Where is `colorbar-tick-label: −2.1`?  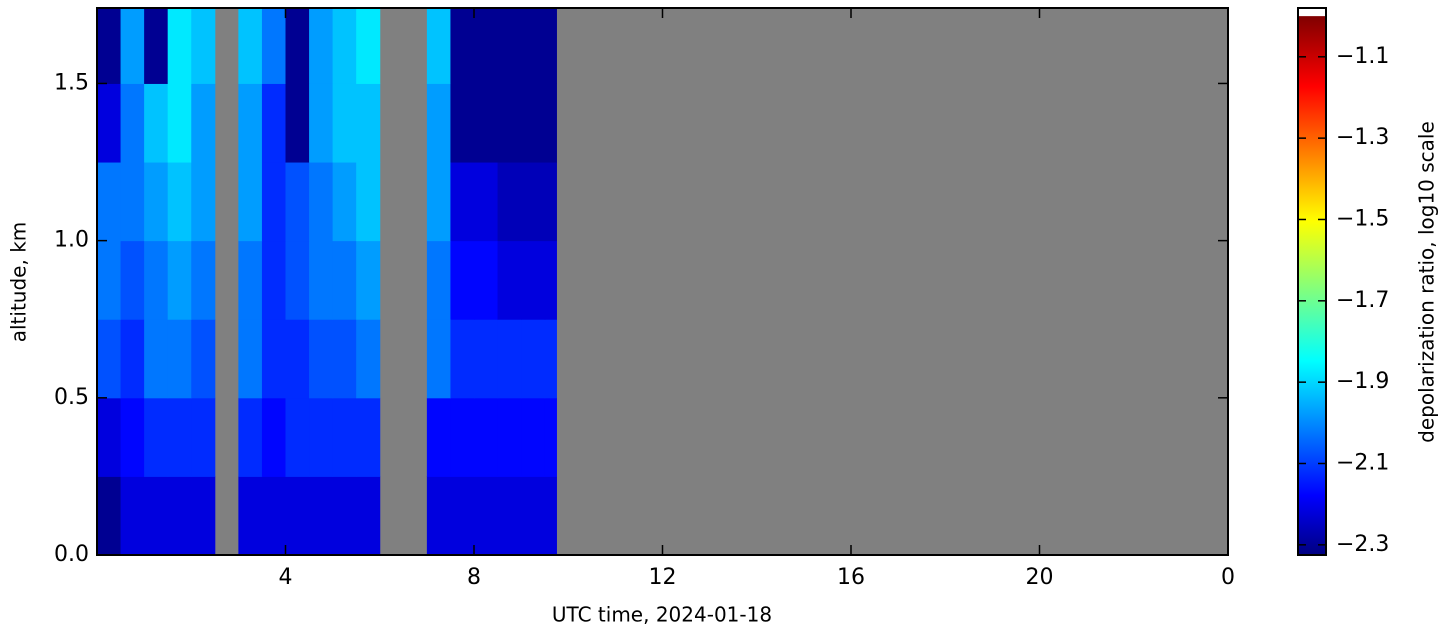
colorbar-tick-label: −2.1 is located at coordinates (1362, 462).